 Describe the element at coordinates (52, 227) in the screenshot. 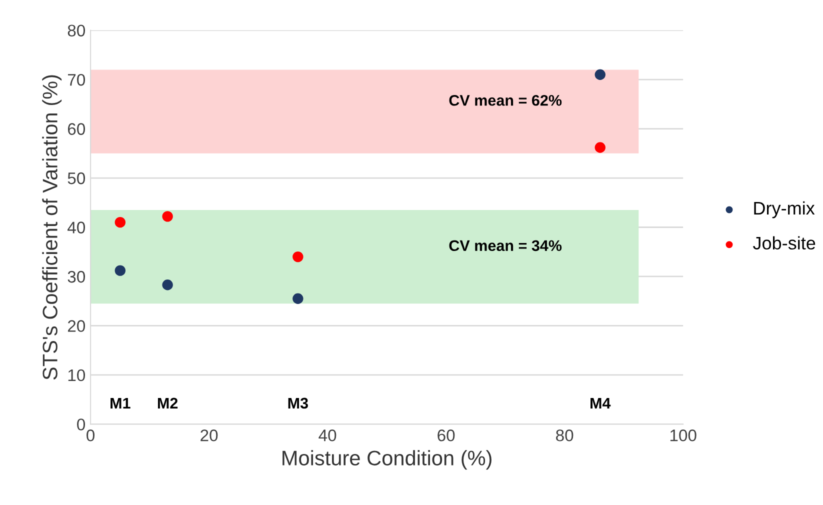

I see `y-axis-title: STS's Coefficient of Variation (%)` at that location.